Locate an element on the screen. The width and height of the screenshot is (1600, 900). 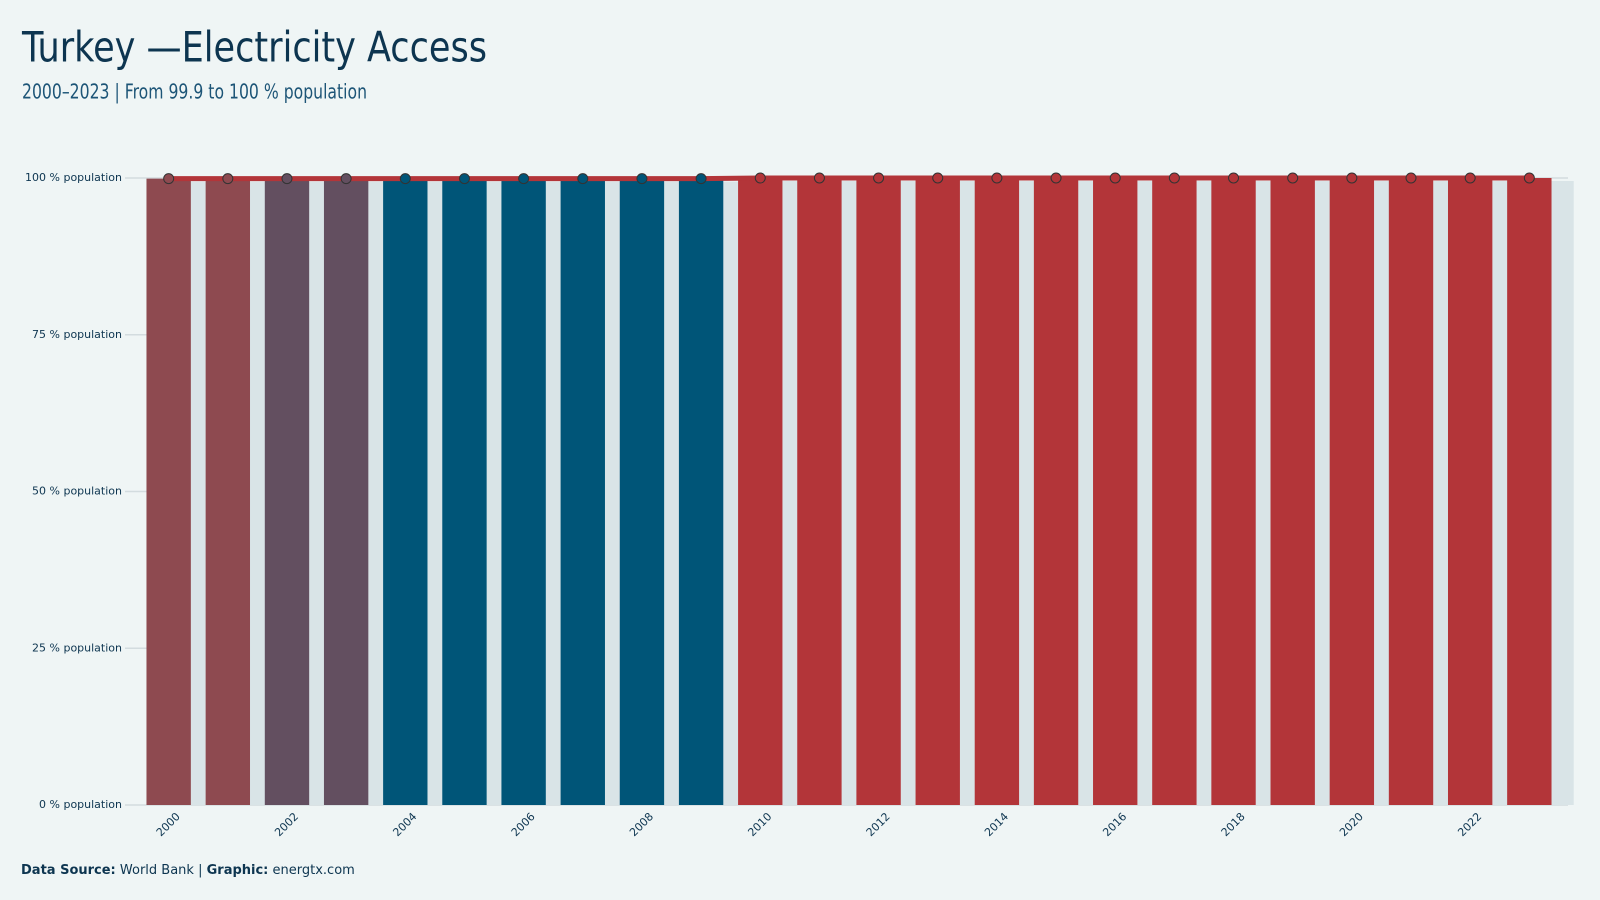
chart-title: Turkey —Electricity Access is located at coordinates (254, 47).